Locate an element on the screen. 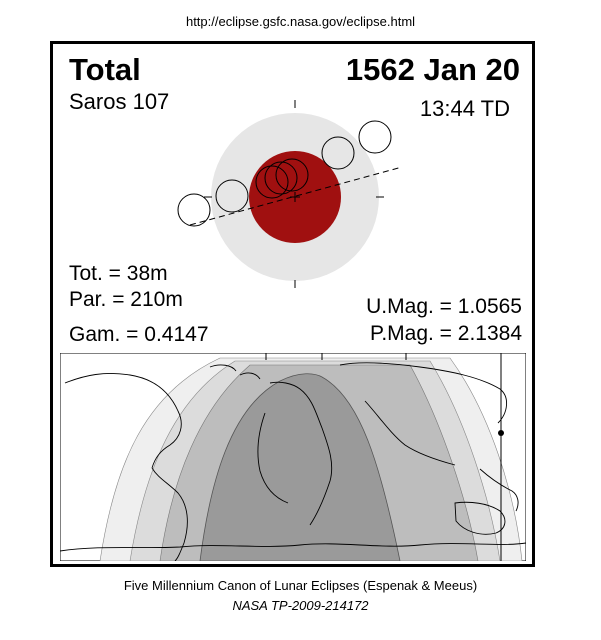 Image resolution: width=601 pixels, height=640 pixels. moon-positions is located at coordinates (284, 173).